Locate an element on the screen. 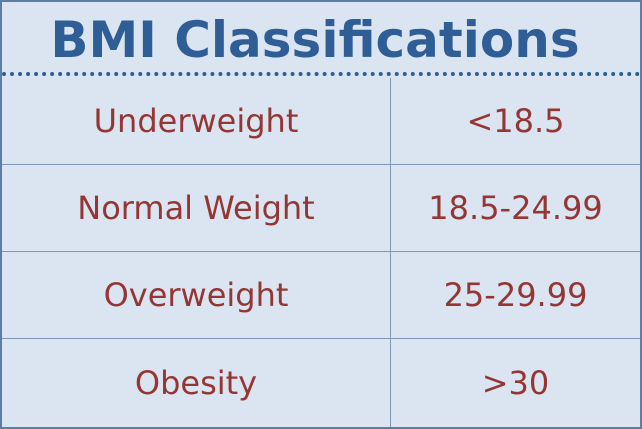 The height and width of the screenshot is (429, 642). classification-cell: Underweight is located at coordinates (196, 121).